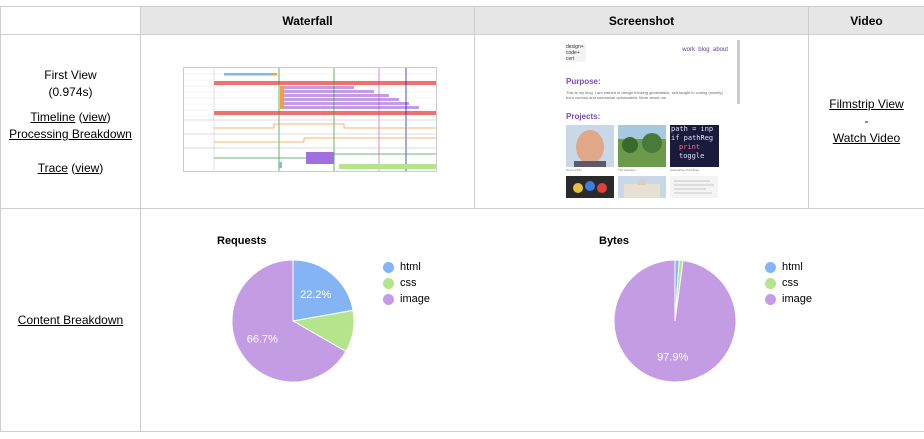  I want to click on project-photo-trees, so click(642, 146).